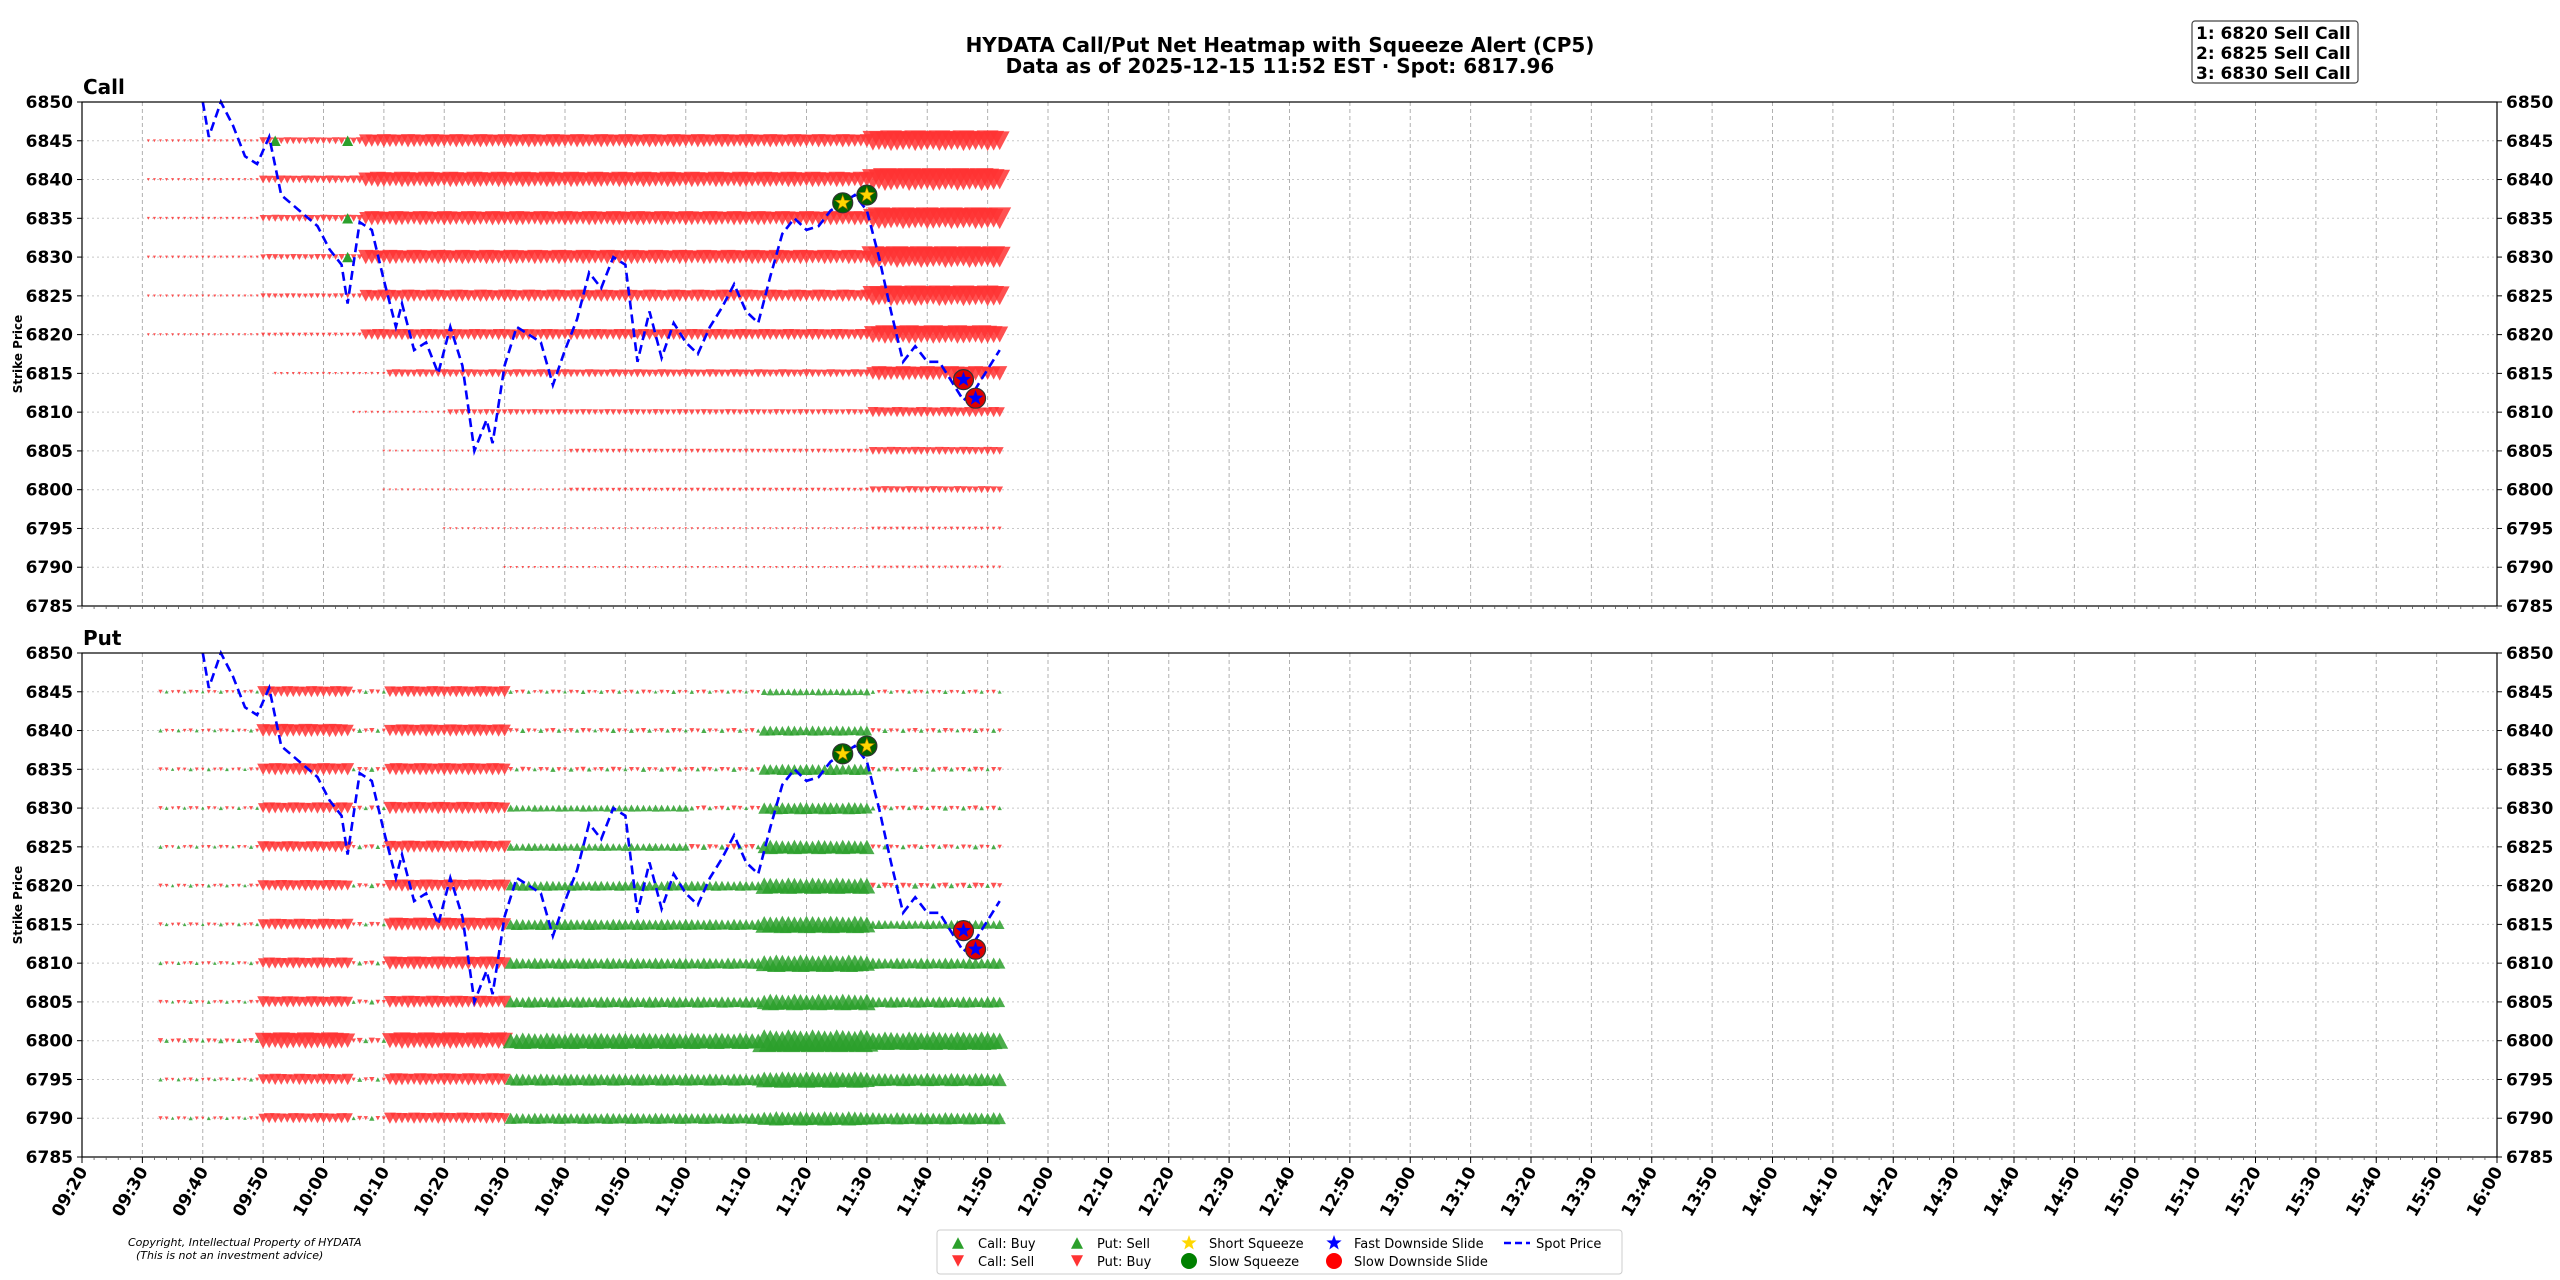 This screenshot has height=1280, width=2560. What do you see at coordinates (1256, 1244) in the screenshot?
I see `legend-label: Short Squeeze` at bounding box center [1256, 1244].